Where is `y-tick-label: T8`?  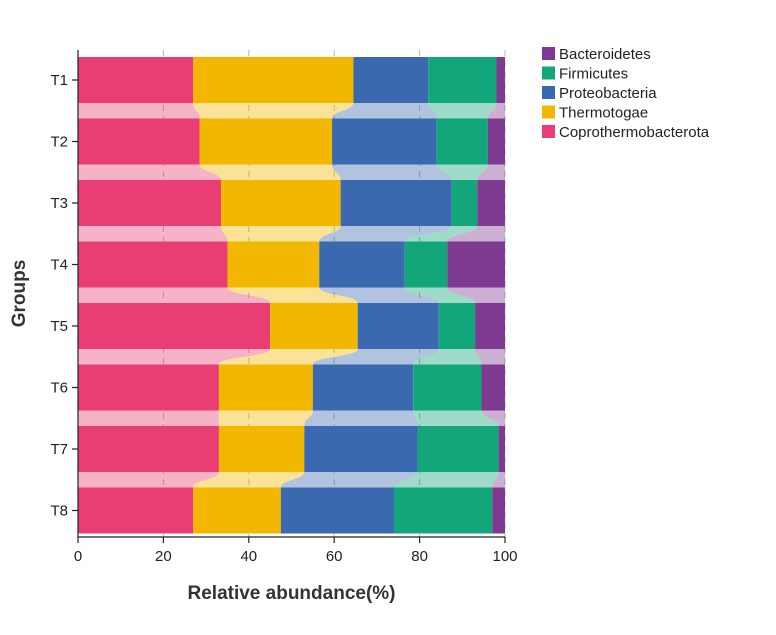 y-tick-label: T8 is located at coordinates (59, 511).